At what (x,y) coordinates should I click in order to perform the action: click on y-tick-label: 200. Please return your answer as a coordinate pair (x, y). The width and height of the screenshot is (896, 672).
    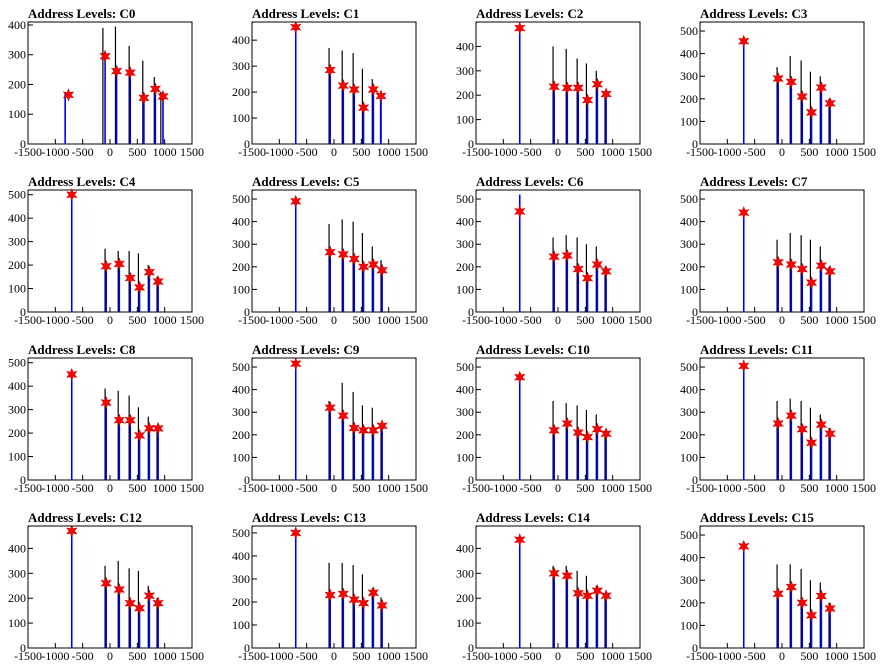
    Looking at the image, I should click on (465, 95).